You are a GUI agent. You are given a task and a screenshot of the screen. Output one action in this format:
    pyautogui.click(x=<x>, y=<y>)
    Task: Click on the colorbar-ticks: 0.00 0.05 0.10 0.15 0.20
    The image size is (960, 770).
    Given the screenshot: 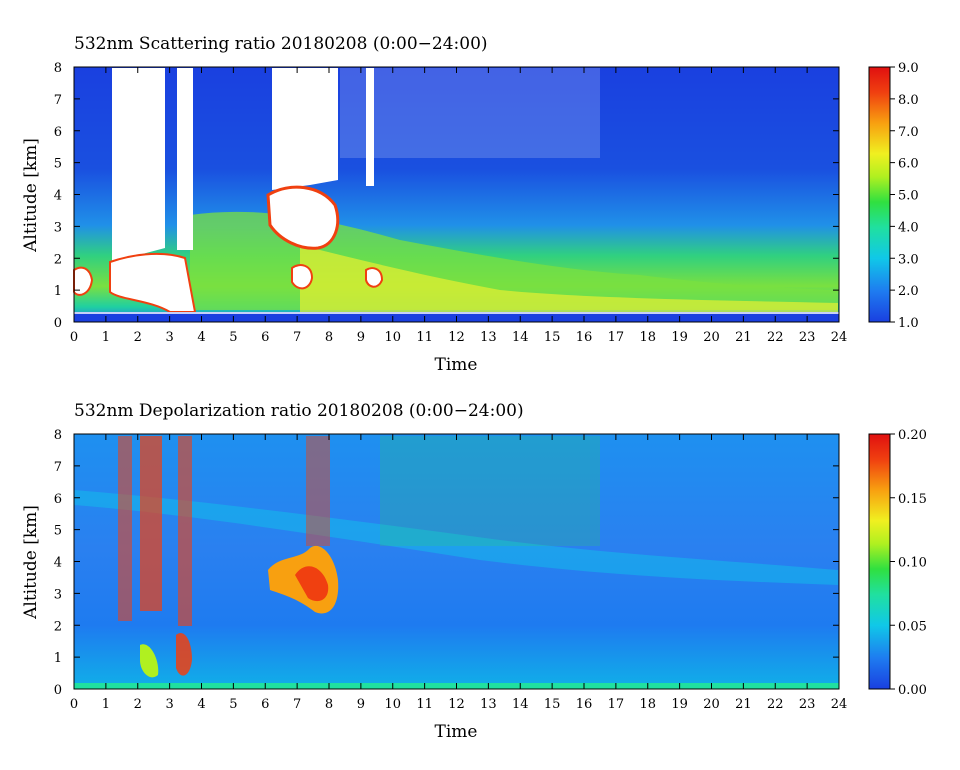 What is the action you would take?
    pyautogui.click(x=908, y=563)
    